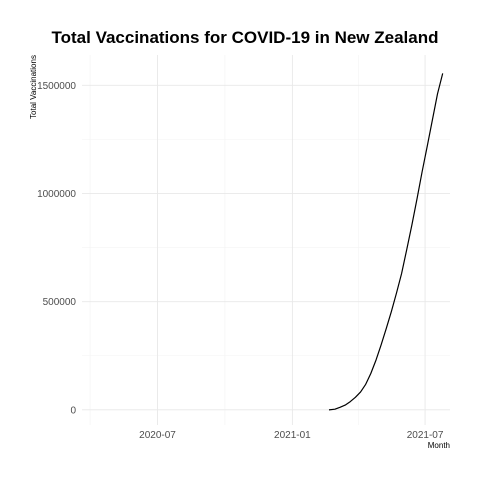 Image resolution: width=480 pixels, height=480 pixels. I want to click on x-tick-label: 2020-07, so click(157, 435).